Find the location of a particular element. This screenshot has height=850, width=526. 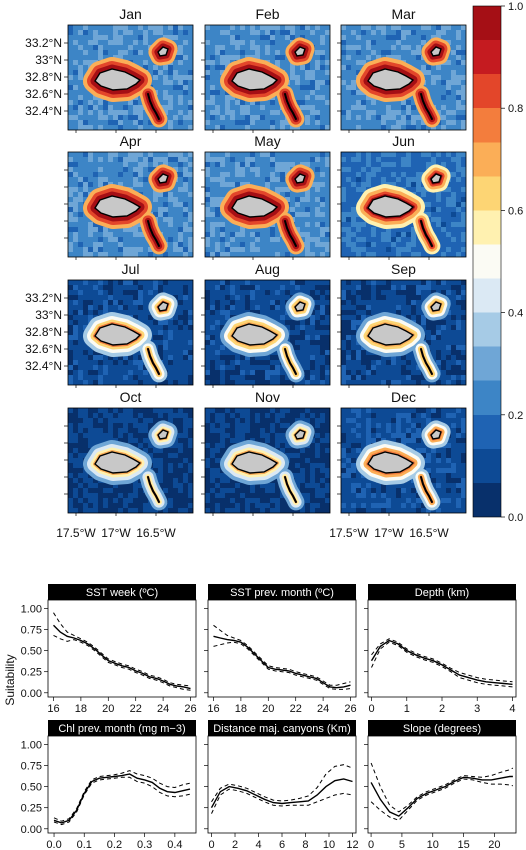

colorbar-ramp is located at coordinates (487, 261).